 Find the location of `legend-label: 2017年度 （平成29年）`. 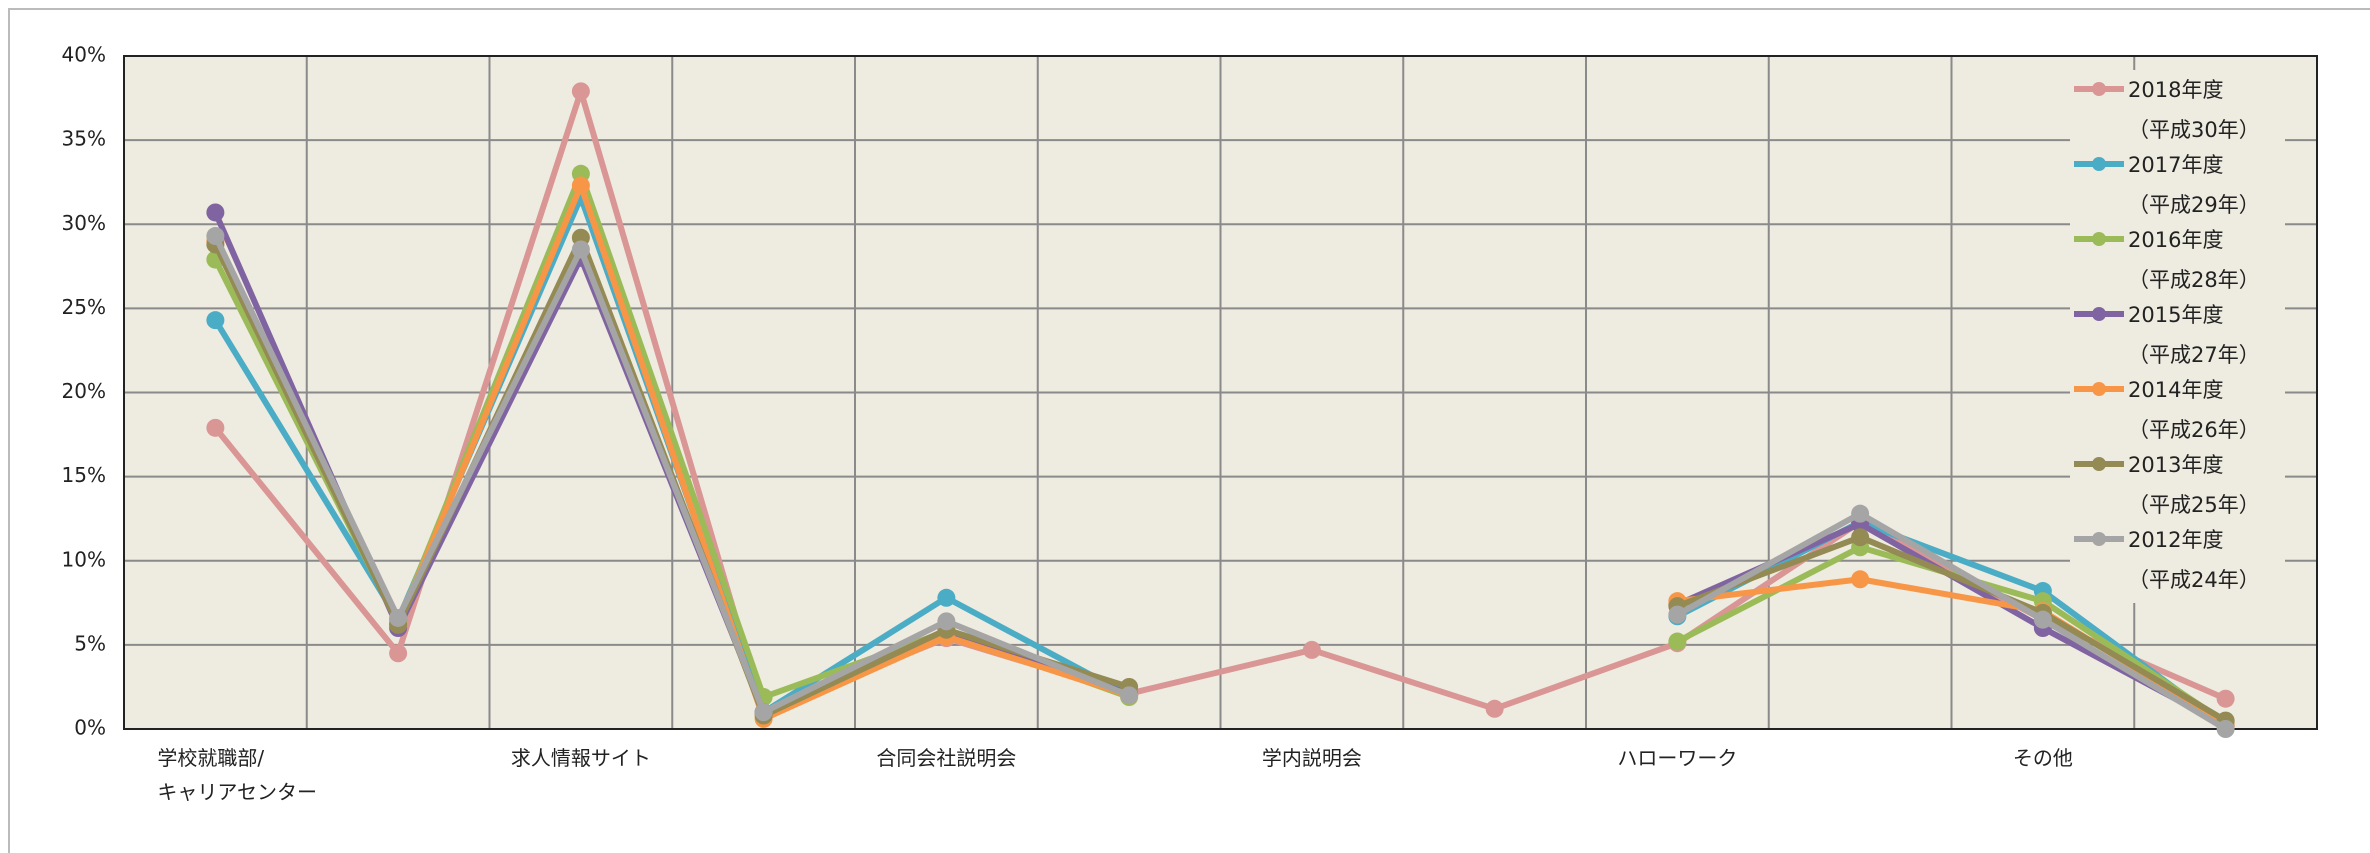

legend-label: 2017年度 （平成29年） is located at coordinates (2194, 185).